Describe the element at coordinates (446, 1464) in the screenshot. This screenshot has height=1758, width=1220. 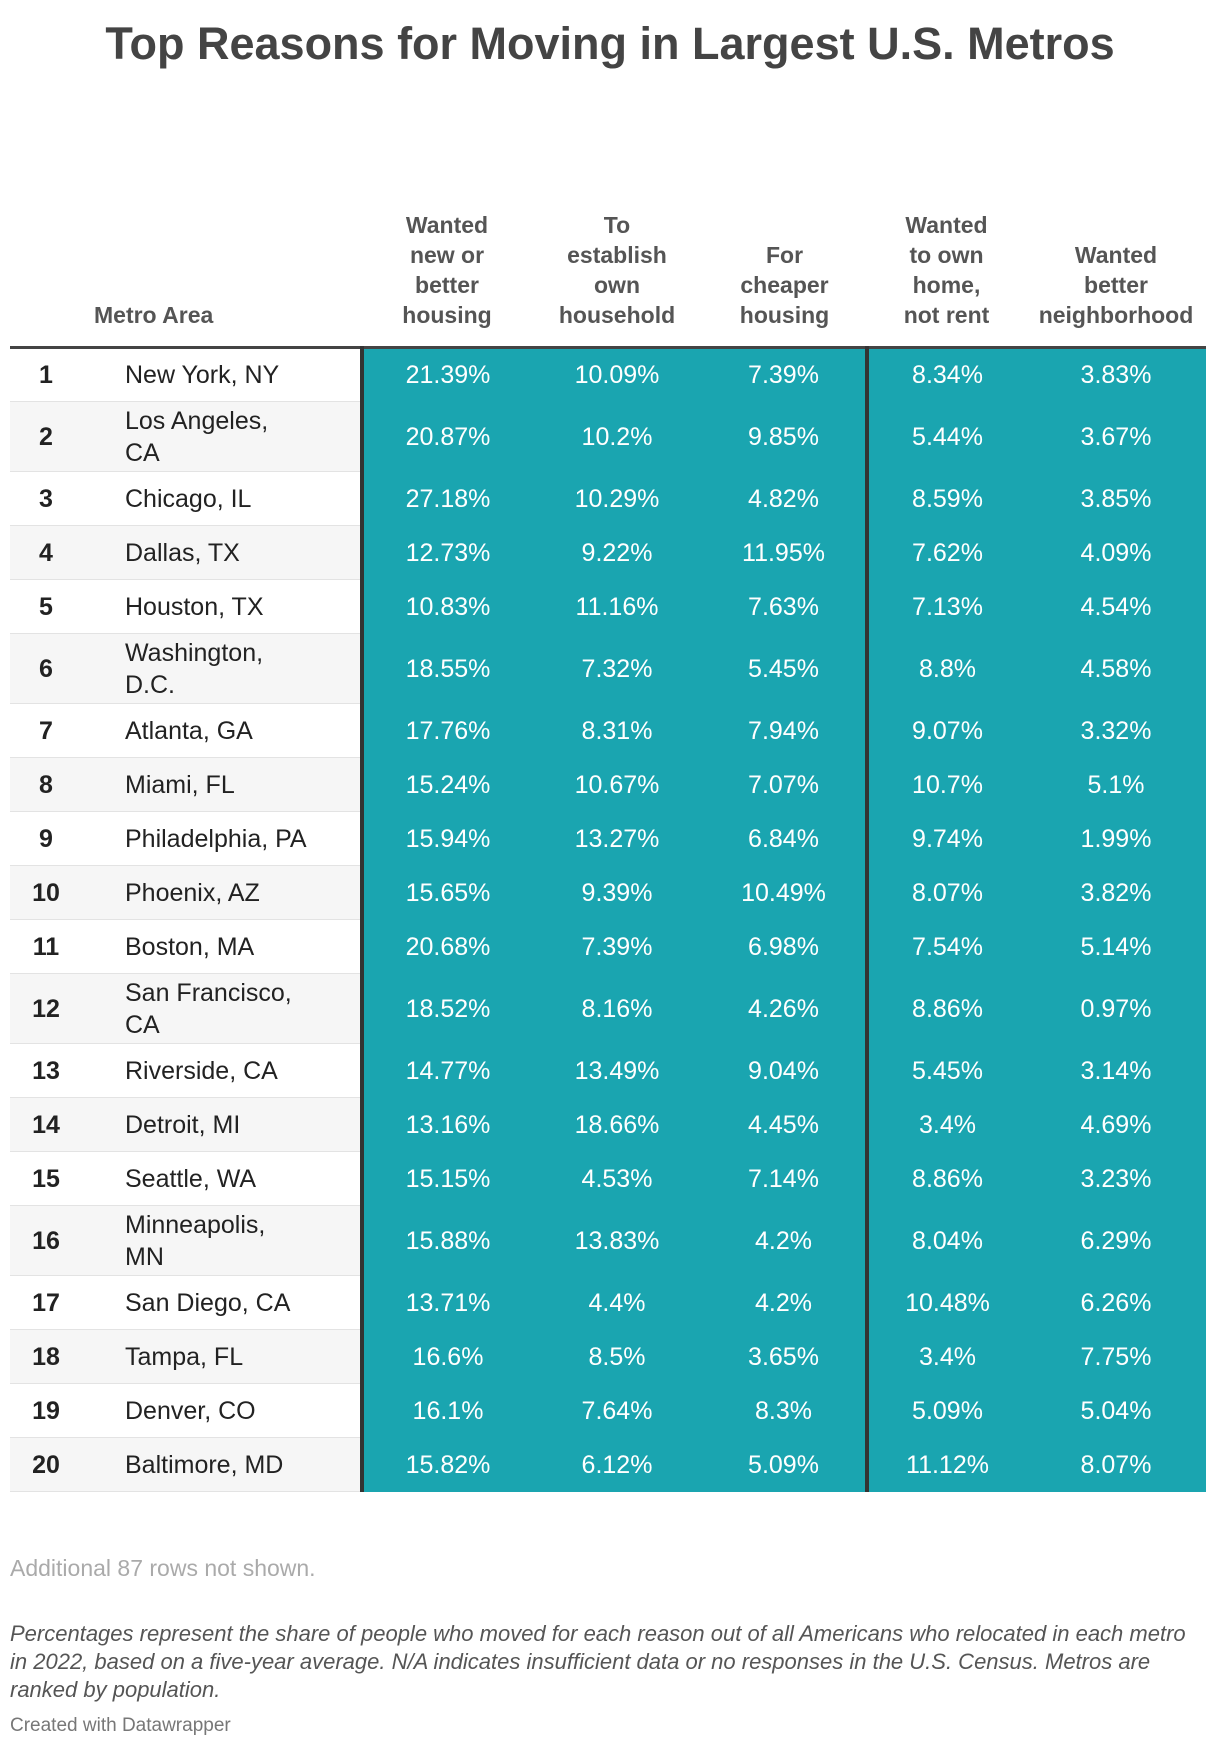
I see `value-cell: 15.82%` at that location.